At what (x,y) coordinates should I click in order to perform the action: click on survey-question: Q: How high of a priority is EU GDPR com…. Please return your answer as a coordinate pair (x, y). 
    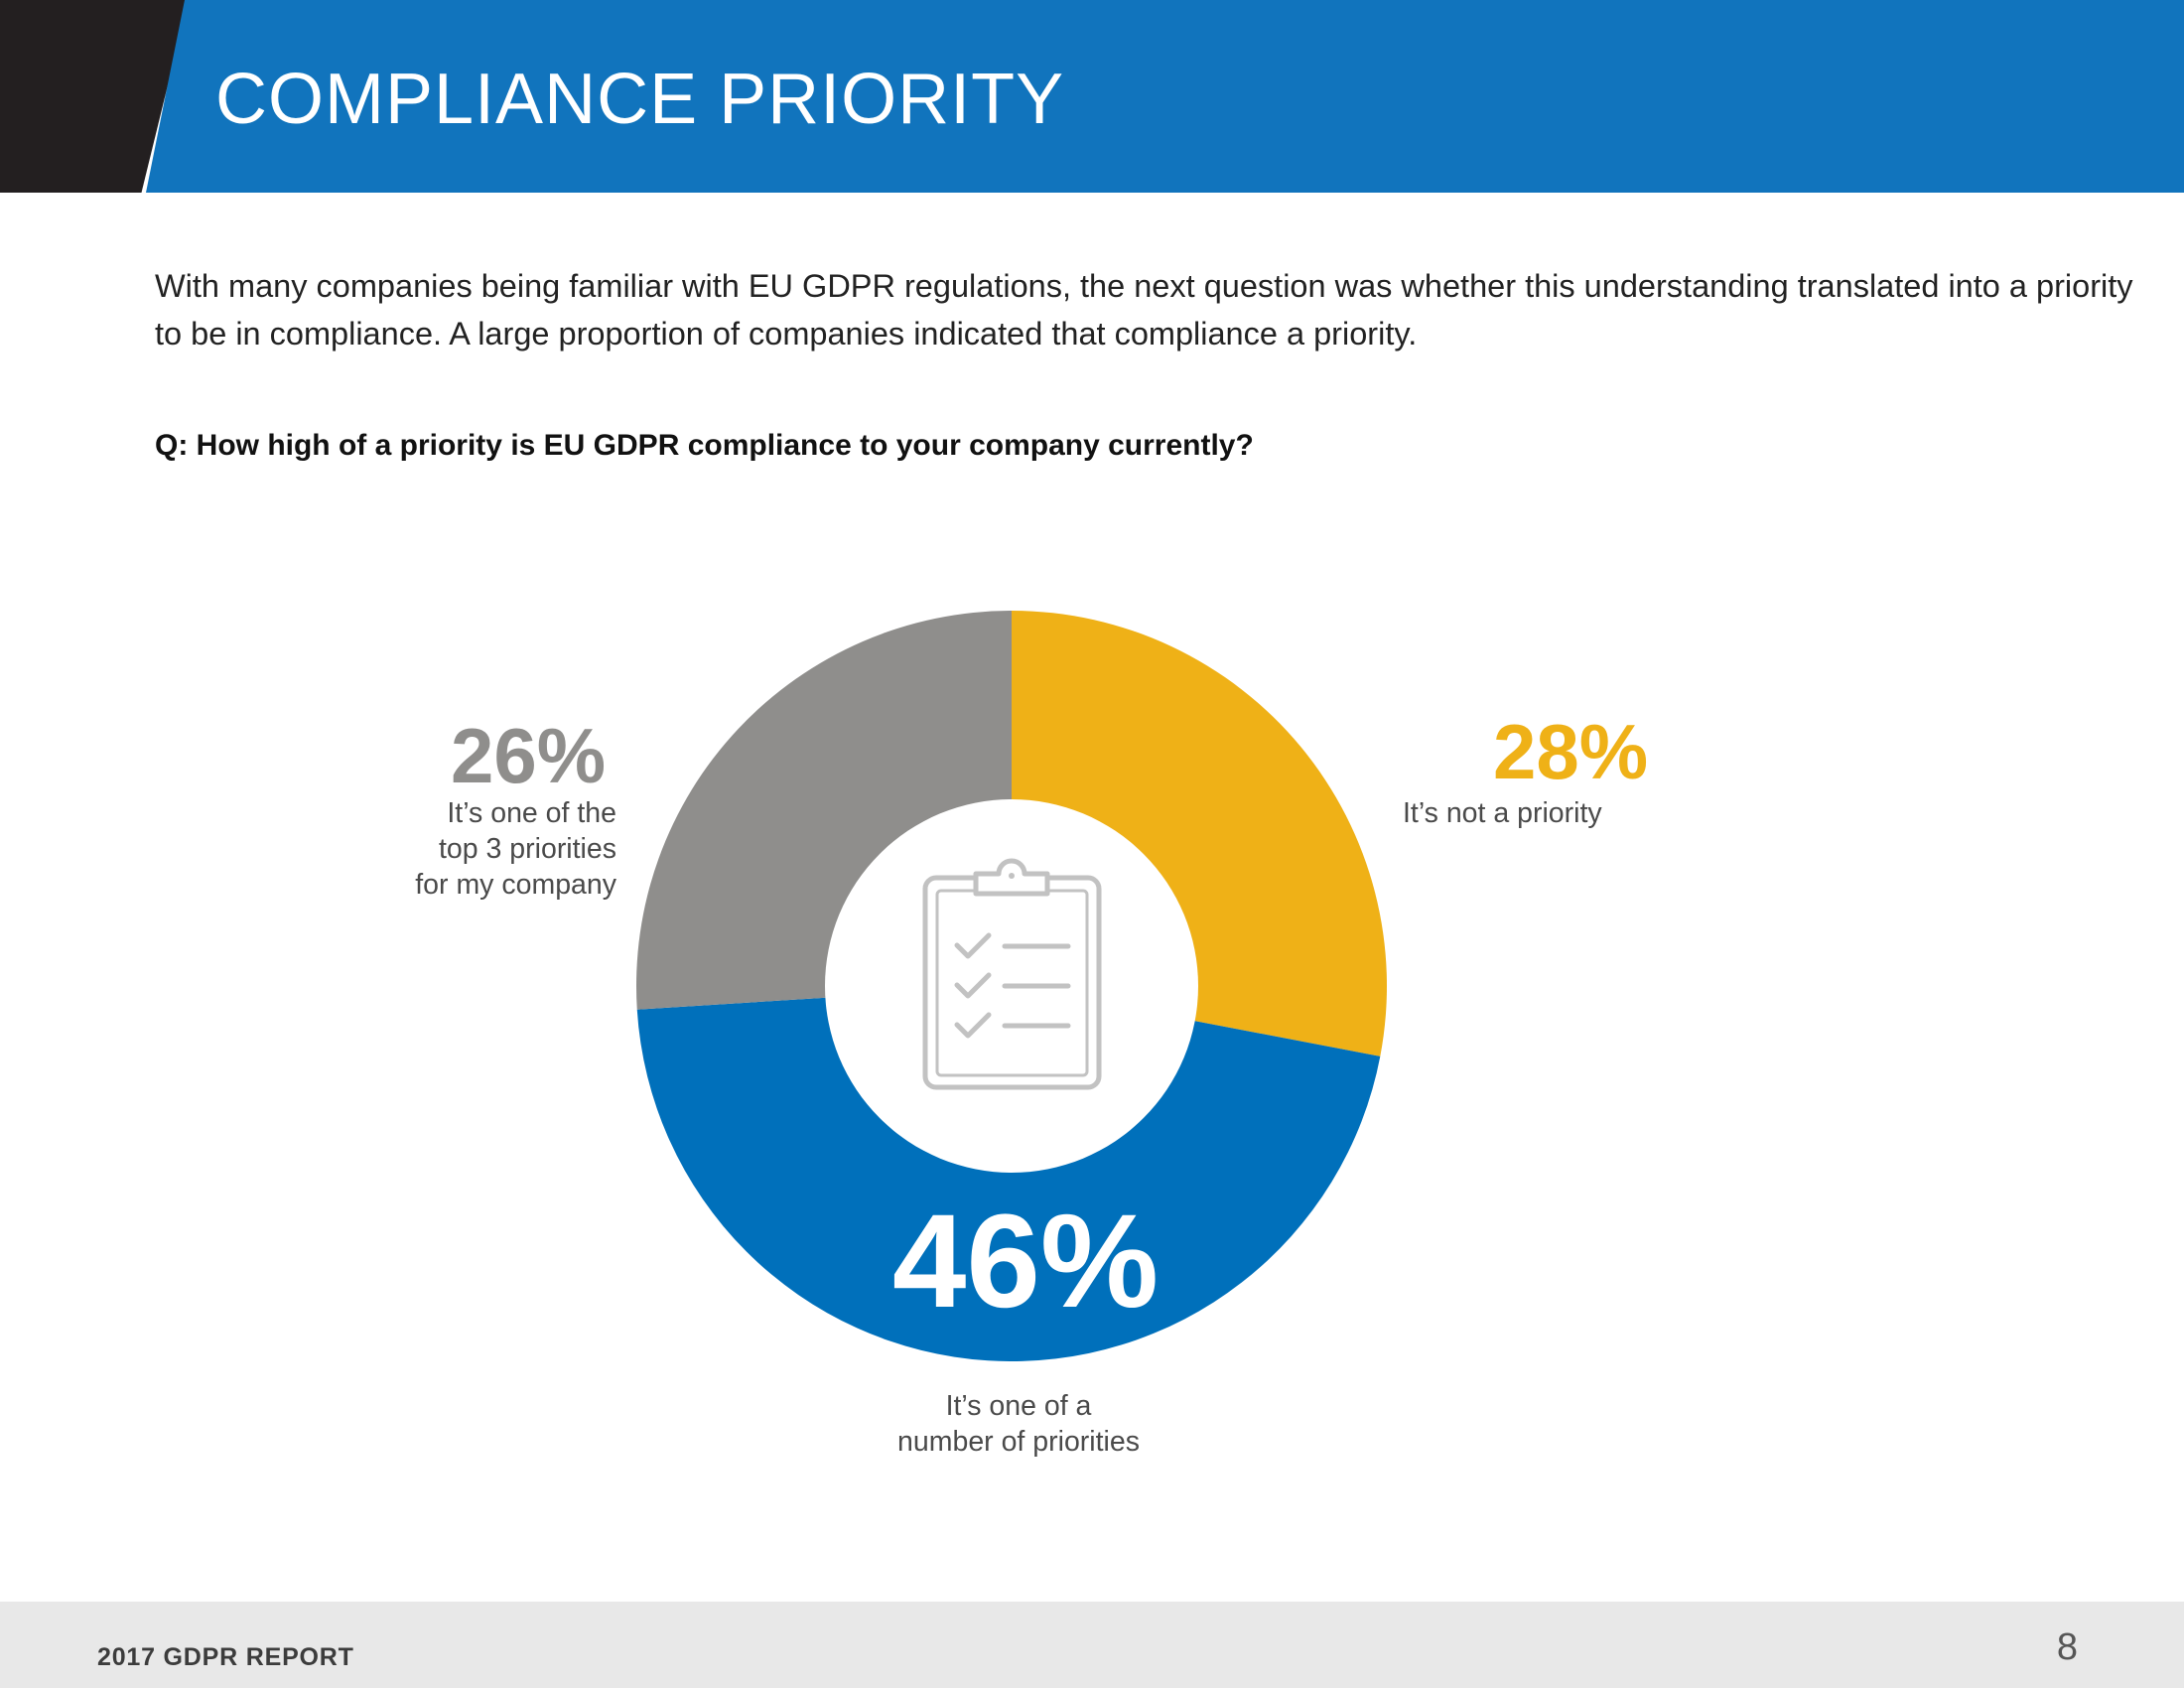
    Looking at the image, I should click on (704, 445).